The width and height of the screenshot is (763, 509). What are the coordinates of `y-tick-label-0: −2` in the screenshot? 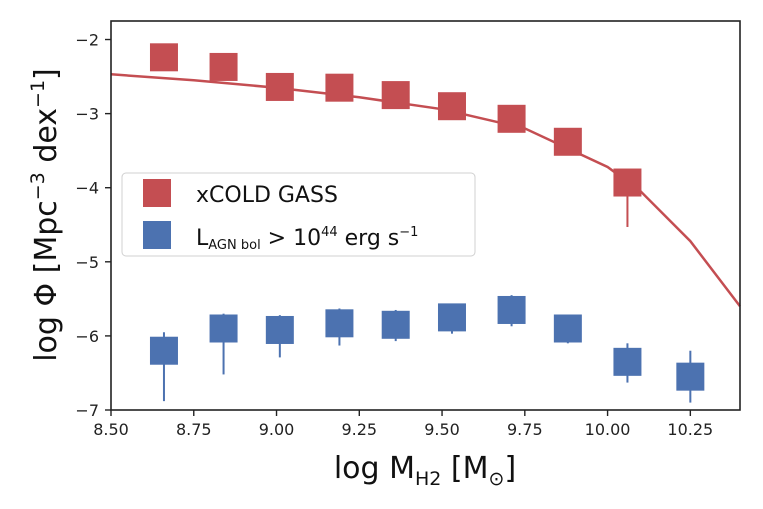 It's located at (87, 40).